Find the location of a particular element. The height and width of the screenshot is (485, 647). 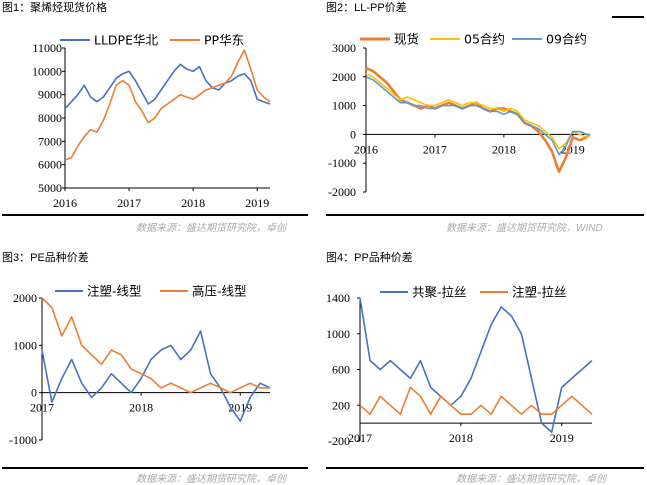

chart3-title: 图3：PE品种价差 is located at coordinates (45, 258).